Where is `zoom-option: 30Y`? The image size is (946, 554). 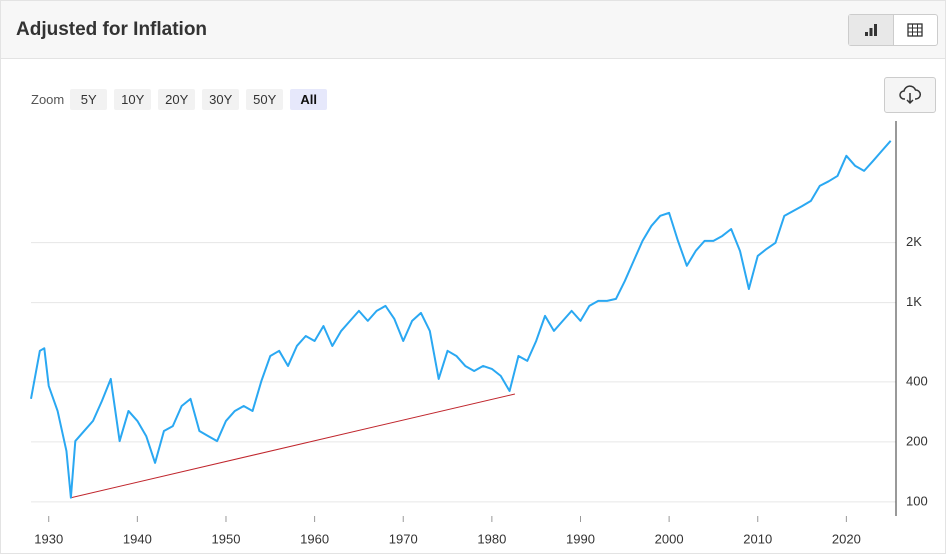
zoom-option: 30Y is located at coordinates (221, 99).